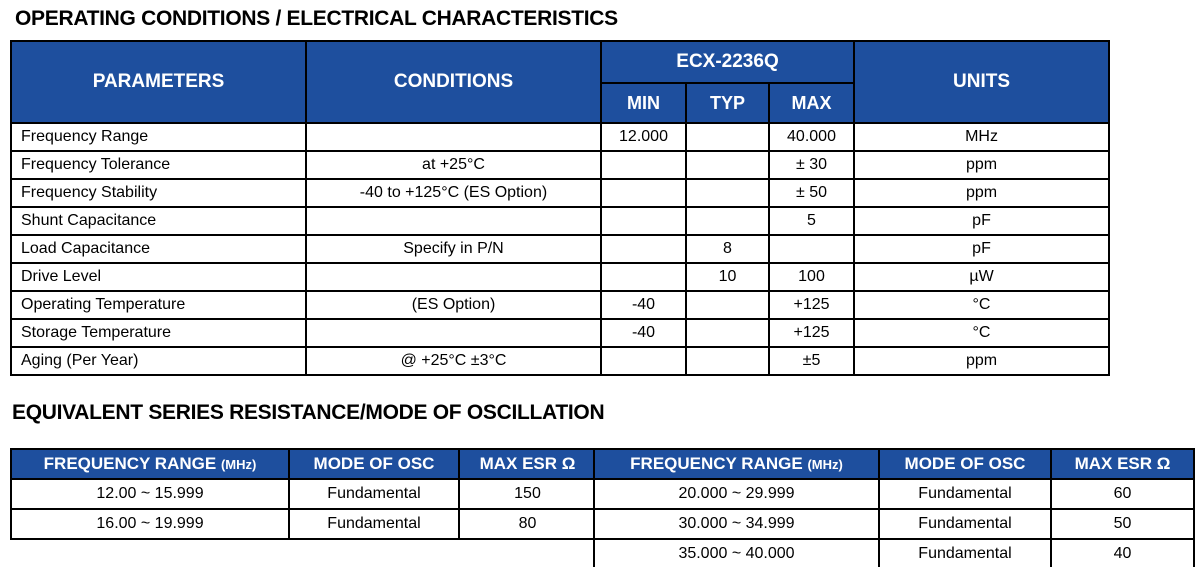 The image size is (1200, 567). I want to click on cell-condition: Specify in P/N, so click(453, 249).